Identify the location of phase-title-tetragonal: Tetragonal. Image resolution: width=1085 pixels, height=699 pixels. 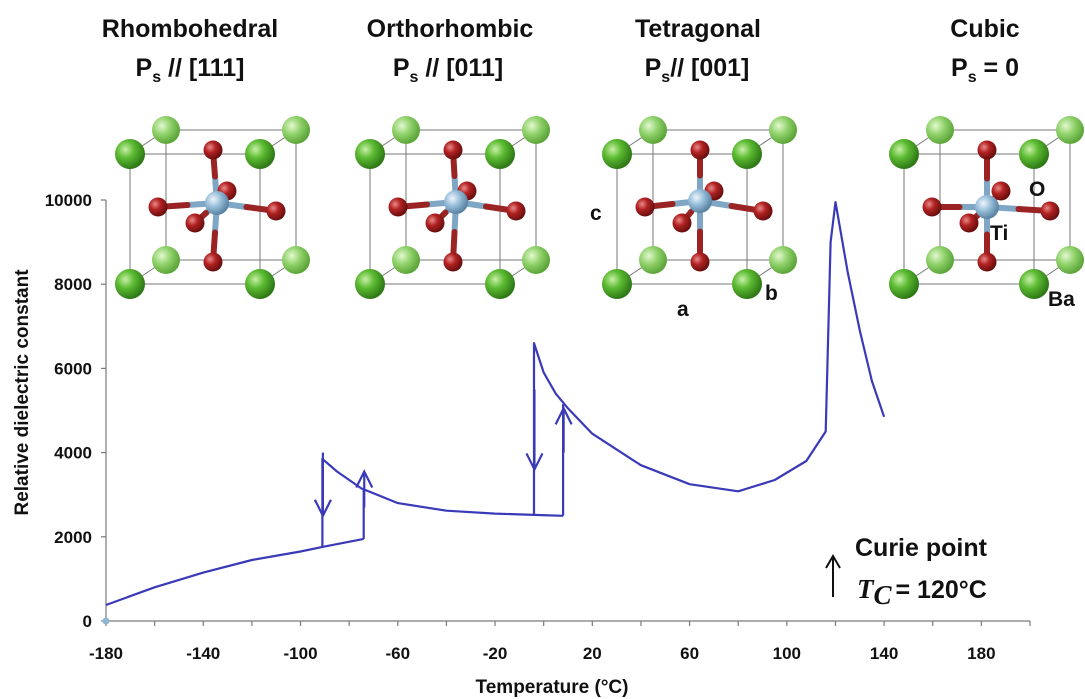
(698, 29).